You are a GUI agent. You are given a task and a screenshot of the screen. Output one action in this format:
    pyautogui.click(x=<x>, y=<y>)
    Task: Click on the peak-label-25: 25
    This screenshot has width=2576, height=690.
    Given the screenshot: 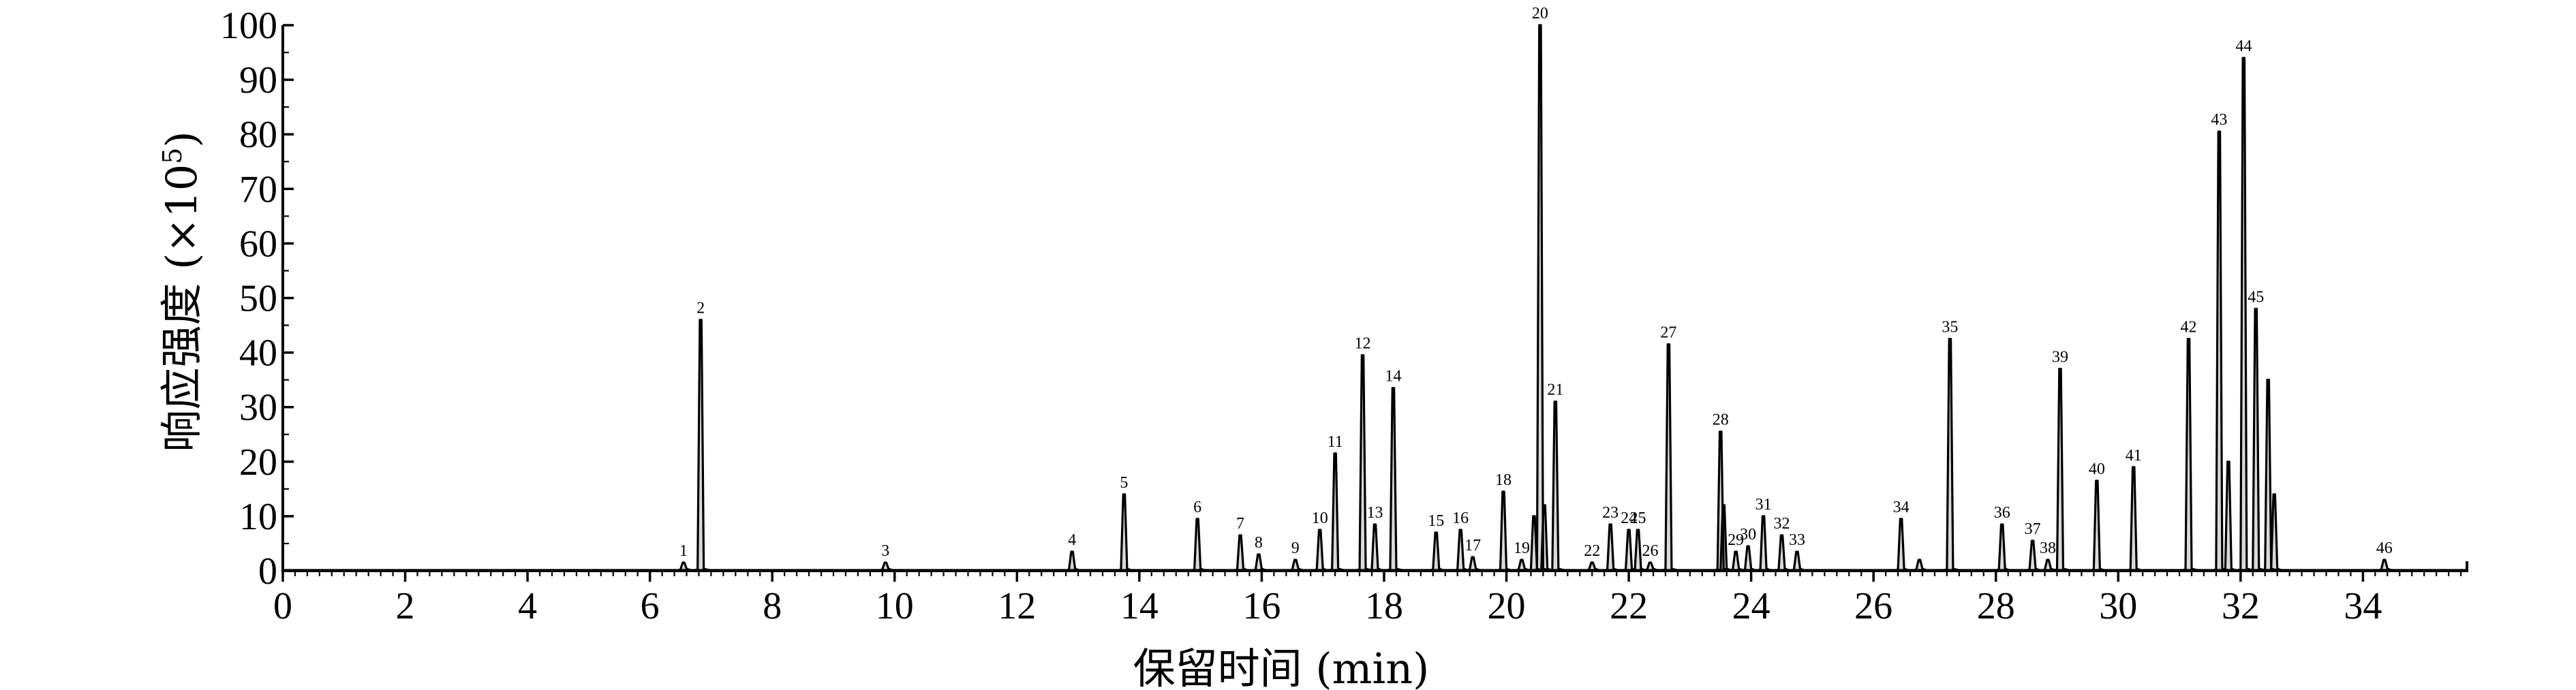 What is the action you would take?
    pyautogui.click(x=1638, y=518)
    